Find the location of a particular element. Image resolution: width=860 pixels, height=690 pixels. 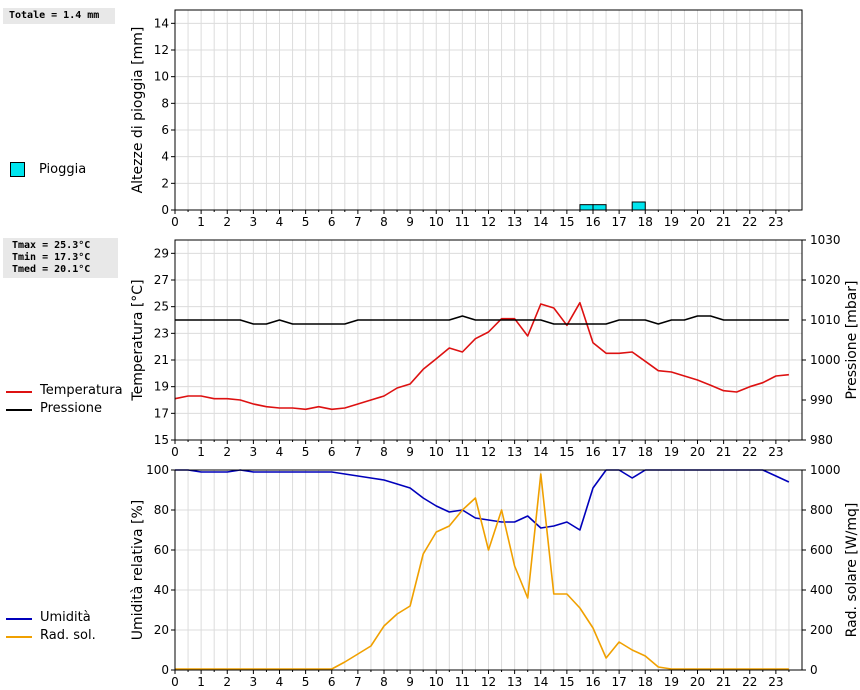

y-axis-label: Temperatura [°C] is located at coordinates (138, 340).